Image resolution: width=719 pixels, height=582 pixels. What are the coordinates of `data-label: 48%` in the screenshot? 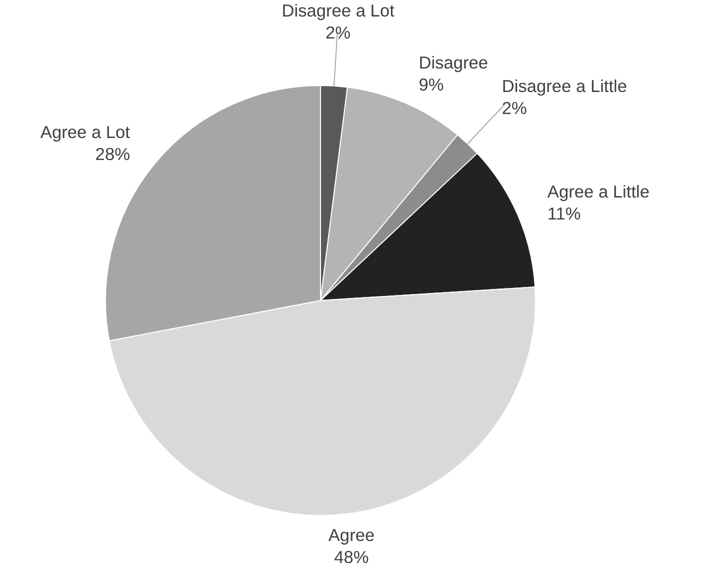 It's located at (351, 556).